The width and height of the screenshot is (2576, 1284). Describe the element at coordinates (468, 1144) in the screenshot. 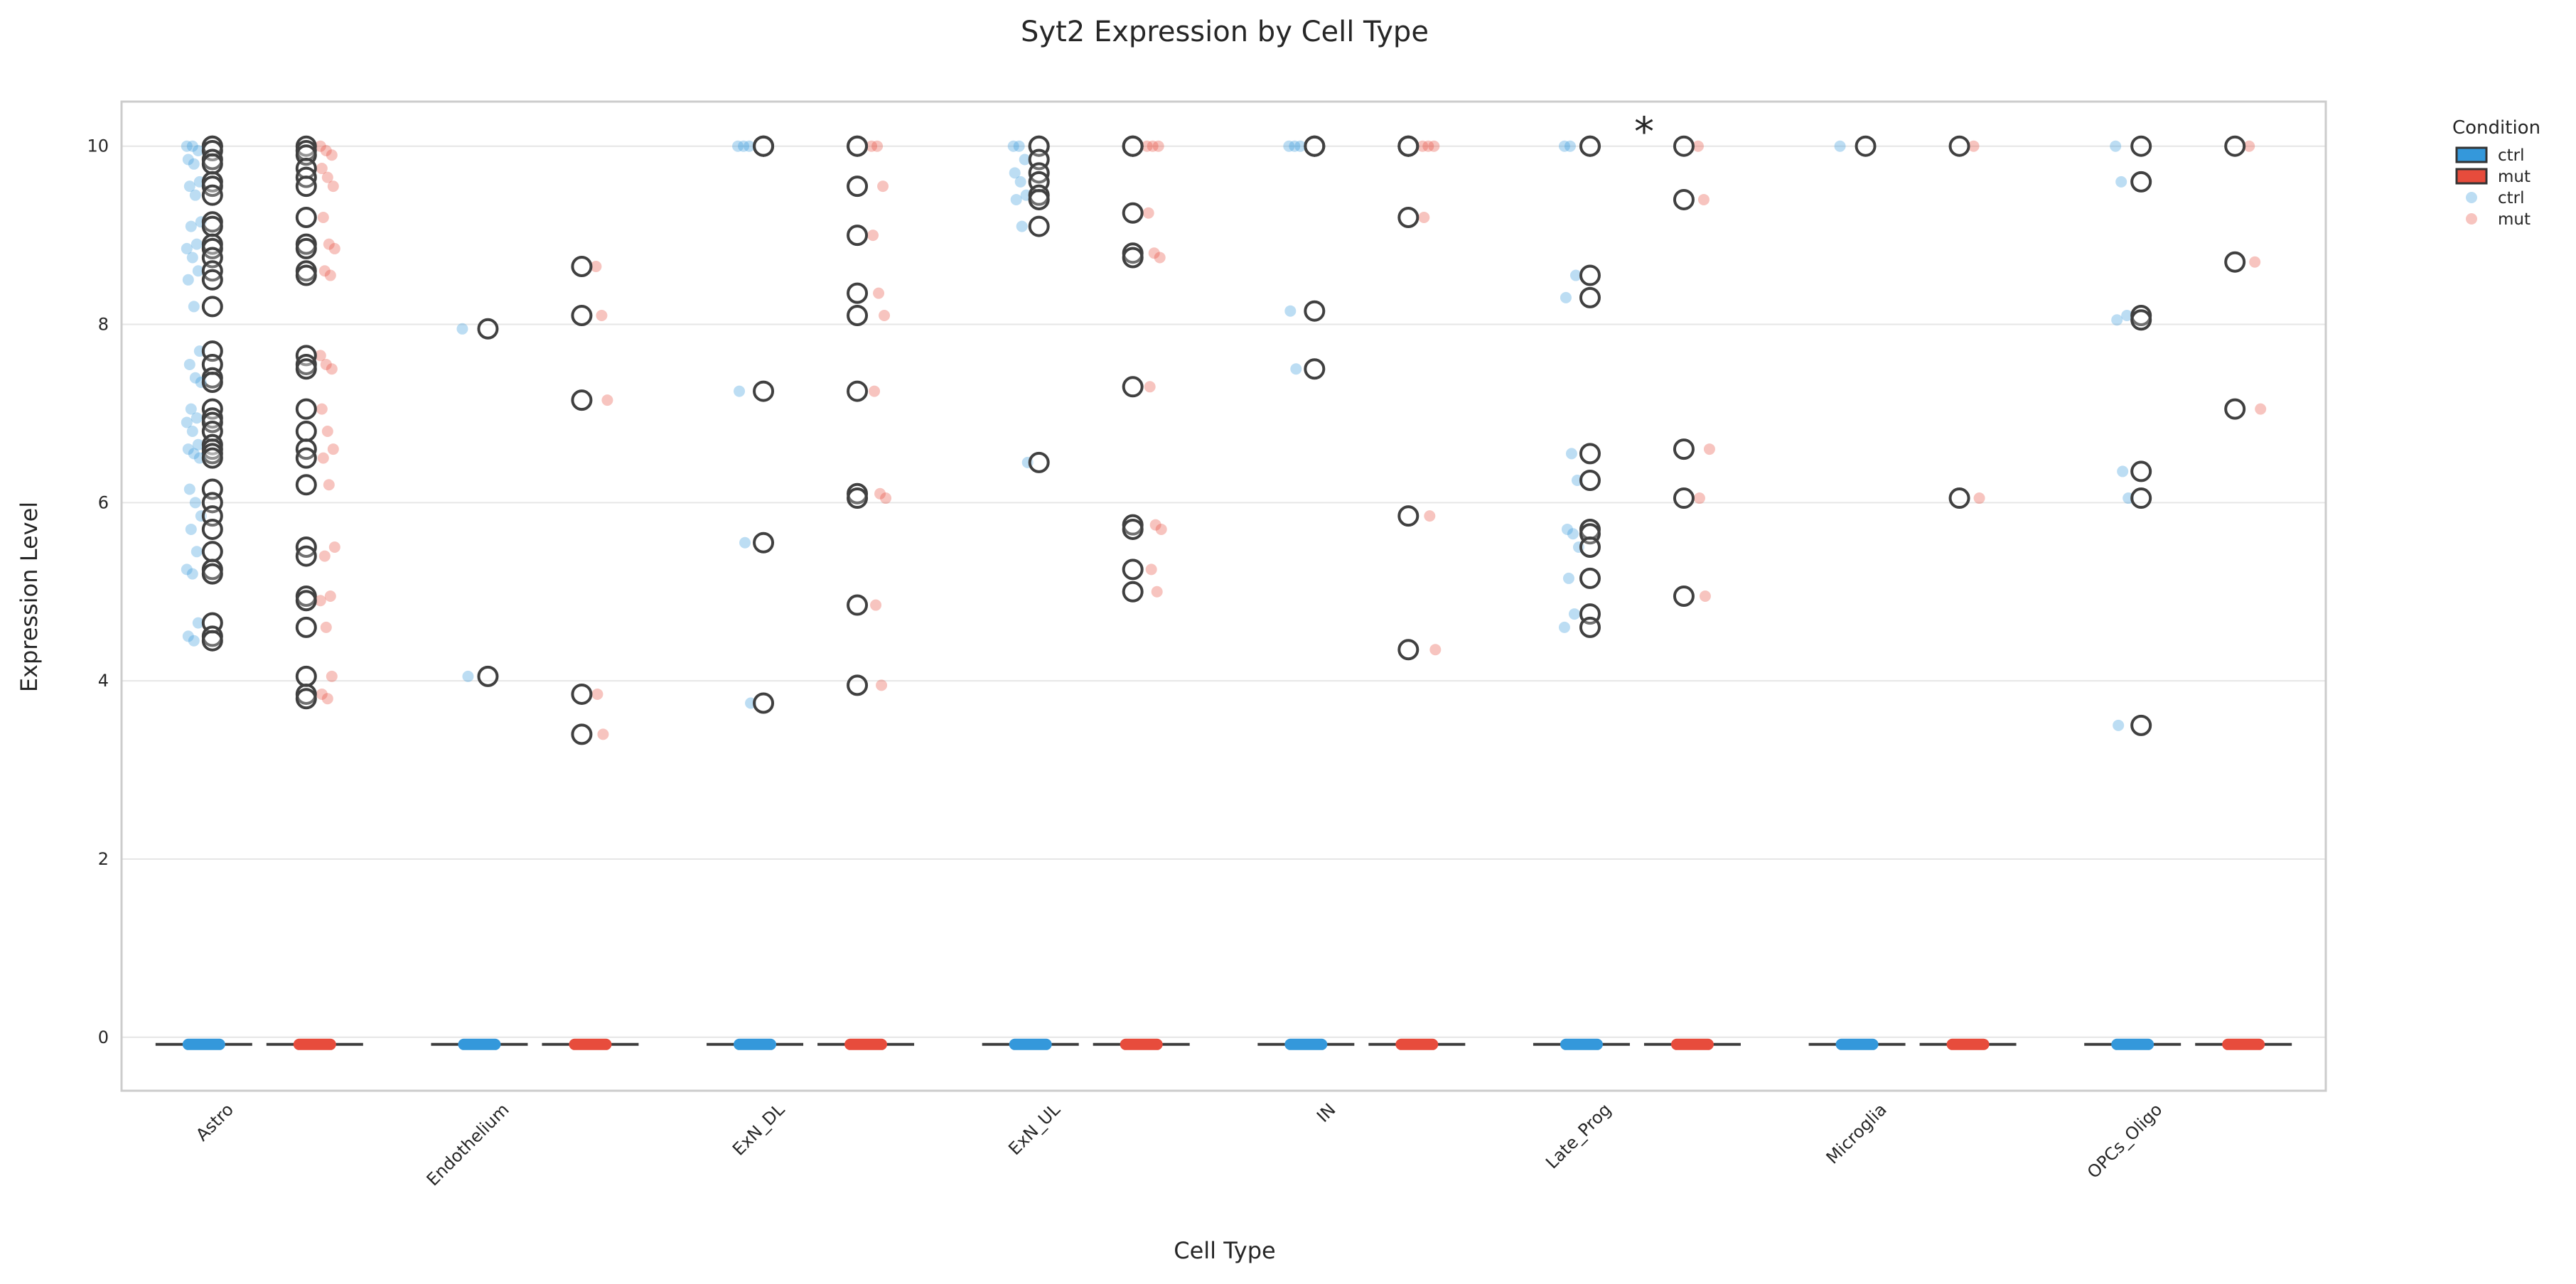

I see `x-tick-label: Endothelium` at that location.